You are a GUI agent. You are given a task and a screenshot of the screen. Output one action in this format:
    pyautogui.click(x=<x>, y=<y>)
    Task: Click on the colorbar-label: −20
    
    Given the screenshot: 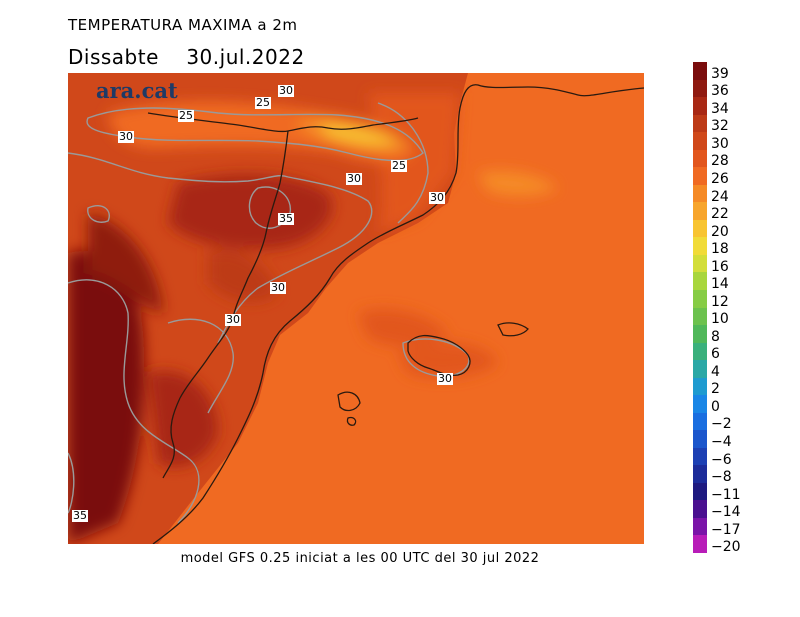 What is the action you would take?
    pyautogui.click(x=726, y=547)
    